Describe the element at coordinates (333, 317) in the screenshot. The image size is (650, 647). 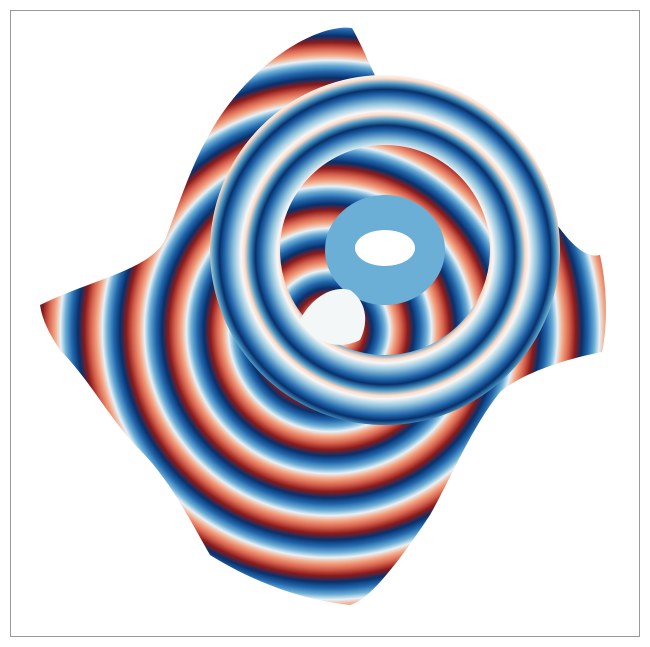
I see `flat-patch` at that location.